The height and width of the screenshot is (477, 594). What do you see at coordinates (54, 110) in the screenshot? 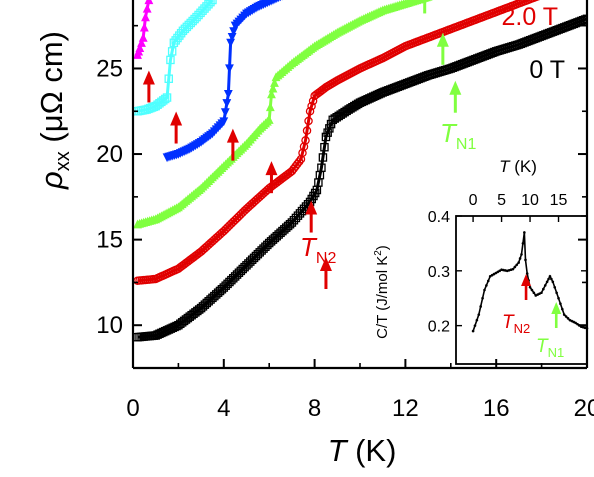
I see `main-y-axis-title: ρxx (μΩ cm)` at bounding box center [54, 110].